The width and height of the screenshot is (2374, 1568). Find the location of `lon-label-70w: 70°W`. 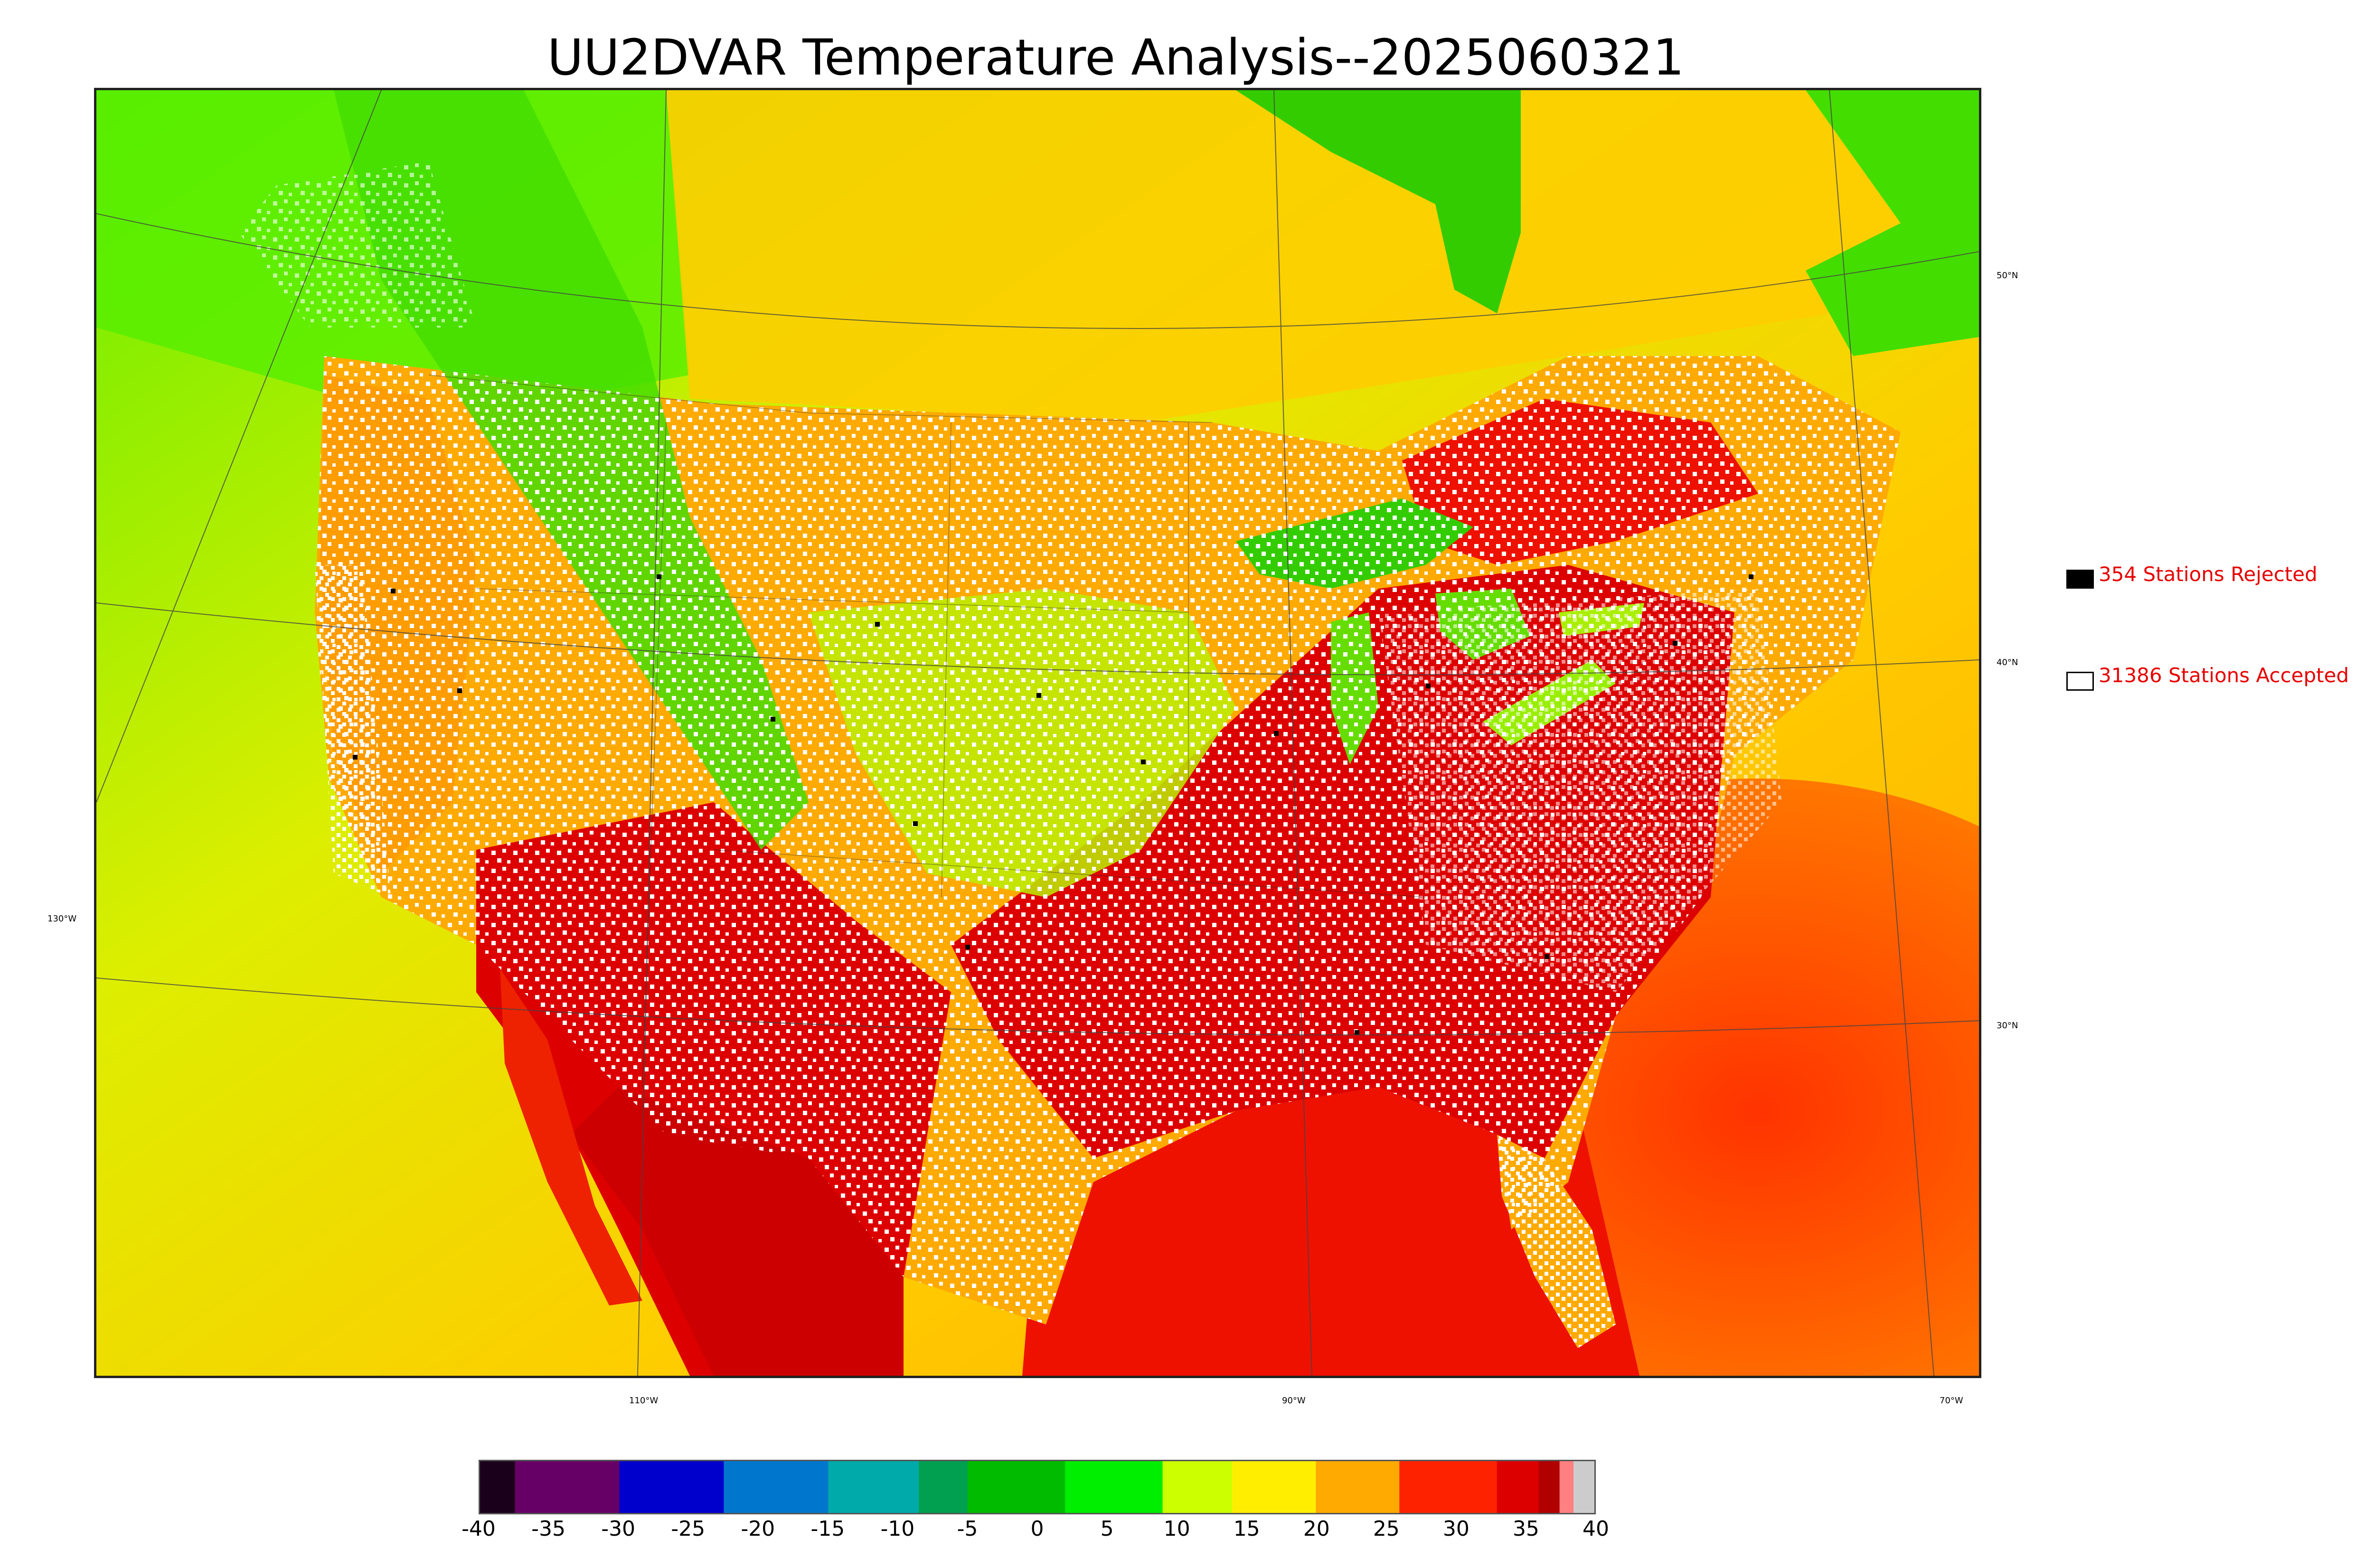

lon-label-70w: 70°W is located at coordinates (1951, 1401).